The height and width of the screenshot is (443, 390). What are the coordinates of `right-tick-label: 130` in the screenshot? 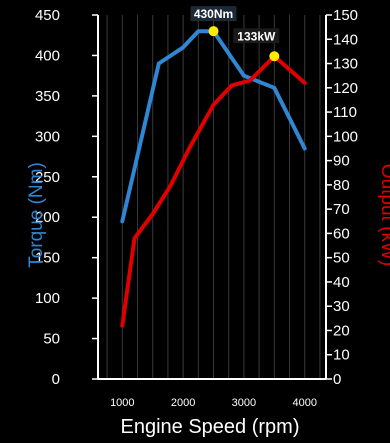 It's located at (345, 64).